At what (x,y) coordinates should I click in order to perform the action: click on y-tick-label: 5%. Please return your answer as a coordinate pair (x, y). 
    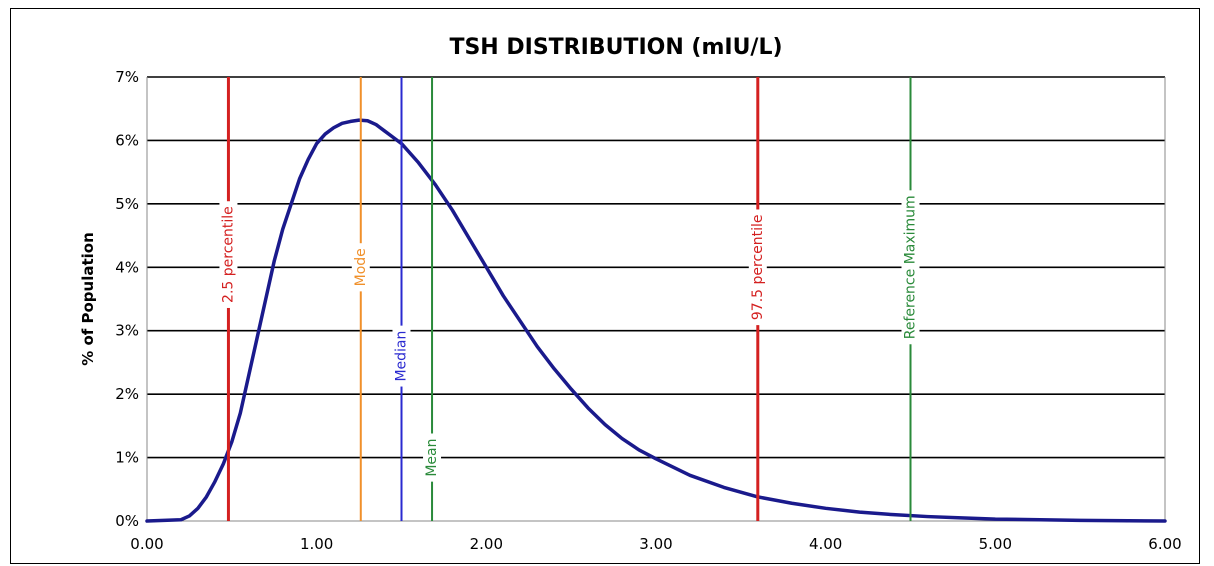
    Looking at the image, I should click on (127, 204).